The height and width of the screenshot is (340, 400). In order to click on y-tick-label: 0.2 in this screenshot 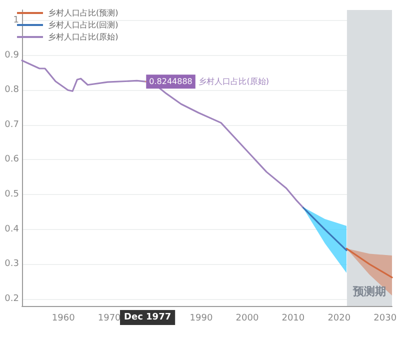, I will do `click(11, 299)`.